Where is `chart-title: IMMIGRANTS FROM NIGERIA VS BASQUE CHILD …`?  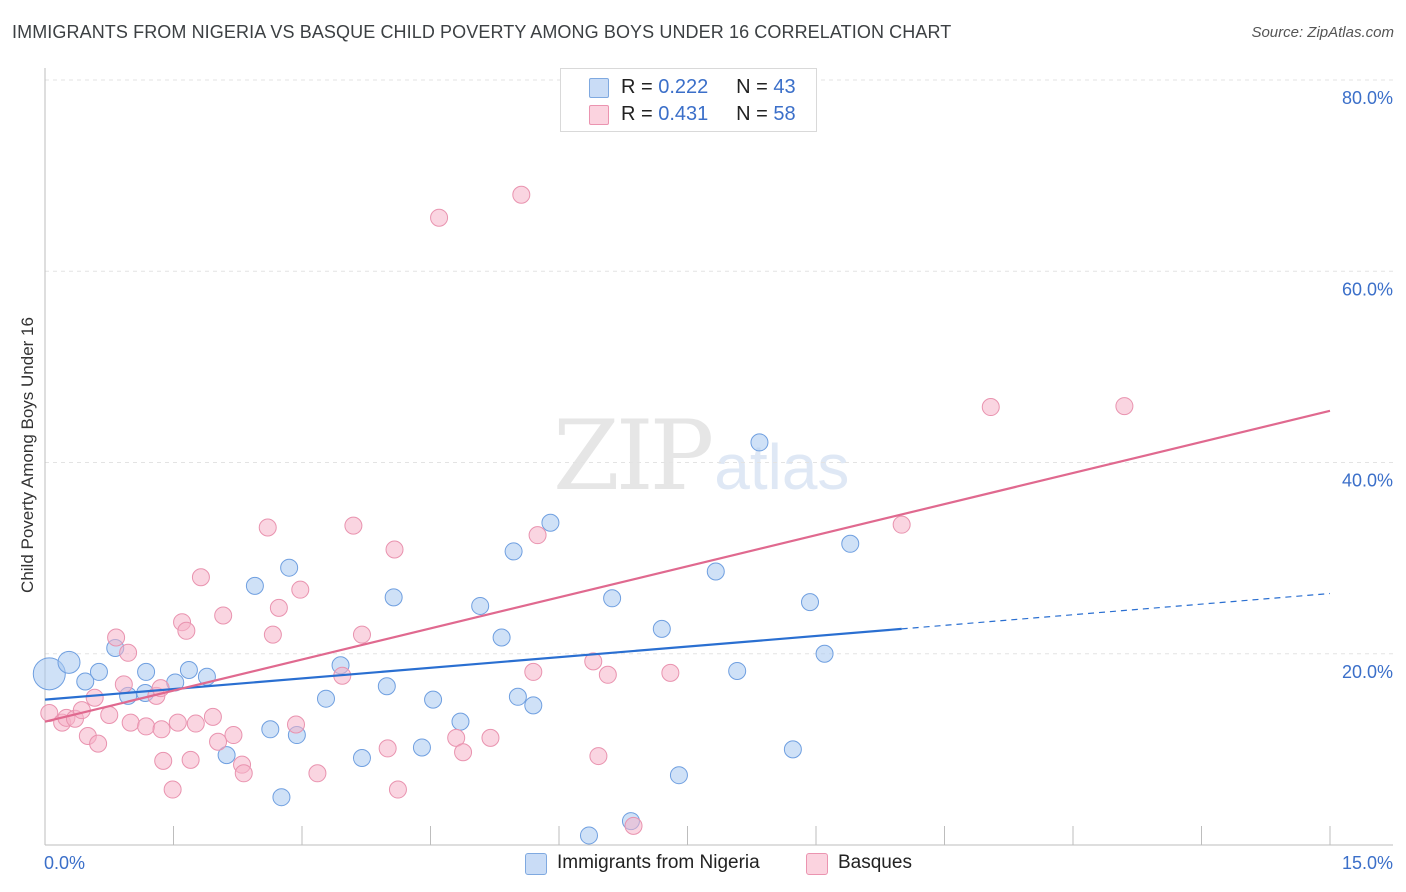
chart-title: IMMIGRANTS FROM NIGERIA VS BASQUE CHILD … is located at coordinates (482, 32).